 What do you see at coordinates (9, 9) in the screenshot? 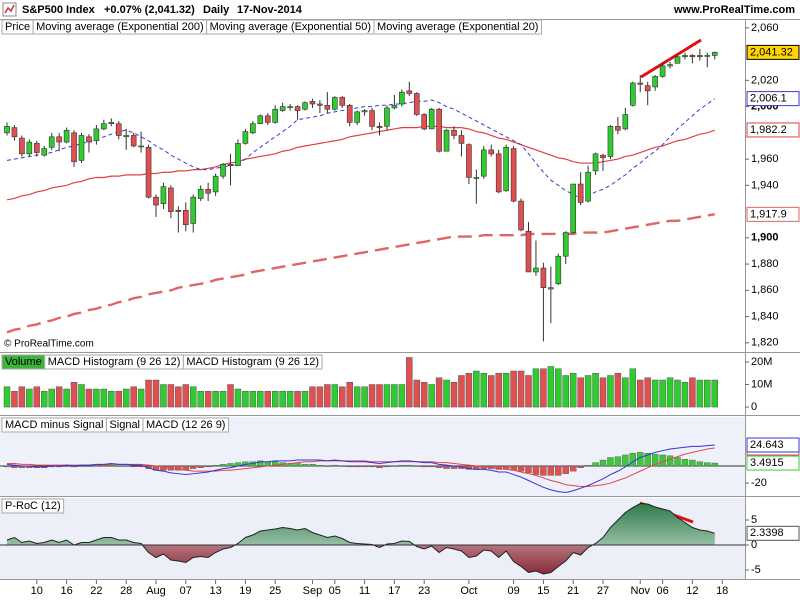
I see `logo-icon` at bounding box center [9, 9].